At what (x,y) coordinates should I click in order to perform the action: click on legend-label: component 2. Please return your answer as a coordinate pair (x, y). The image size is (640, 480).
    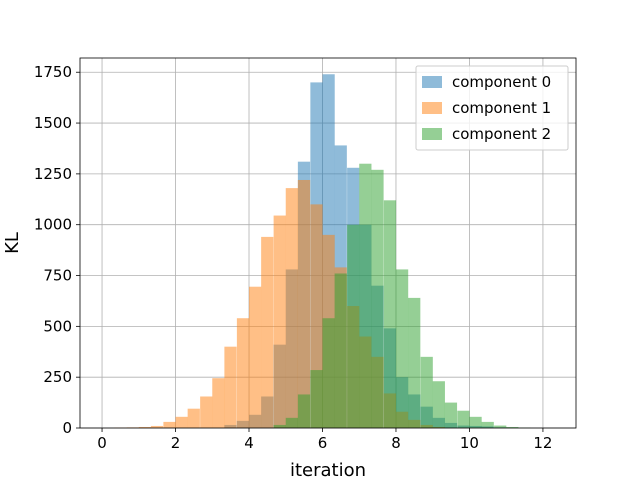
    Looking at the image, I should click on (501, 134).